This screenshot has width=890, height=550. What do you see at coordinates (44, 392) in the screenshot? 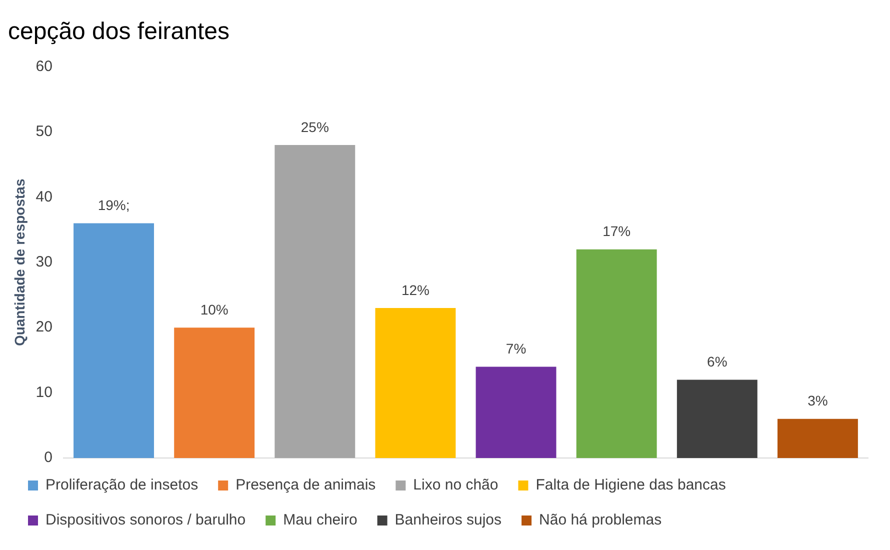
I see `y-tick-label: 10` at bounding box center [44, 392].